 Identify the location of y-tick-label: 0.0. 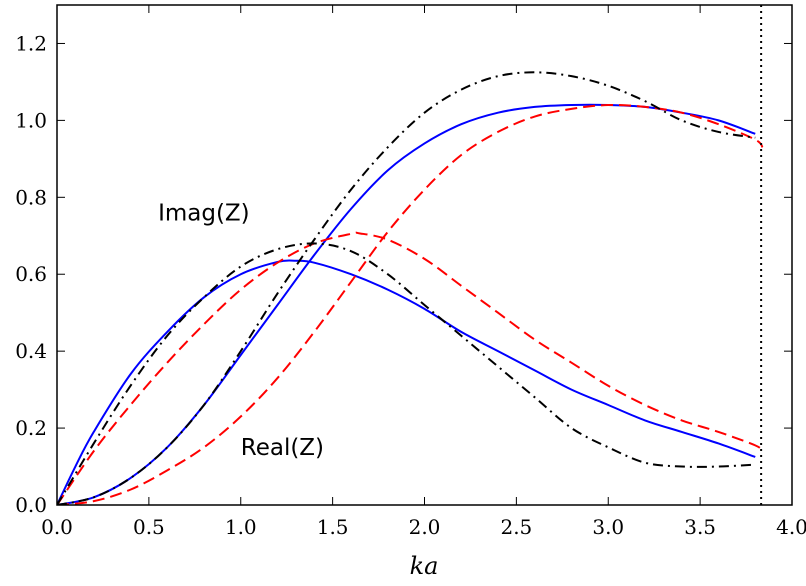
(31, 505).